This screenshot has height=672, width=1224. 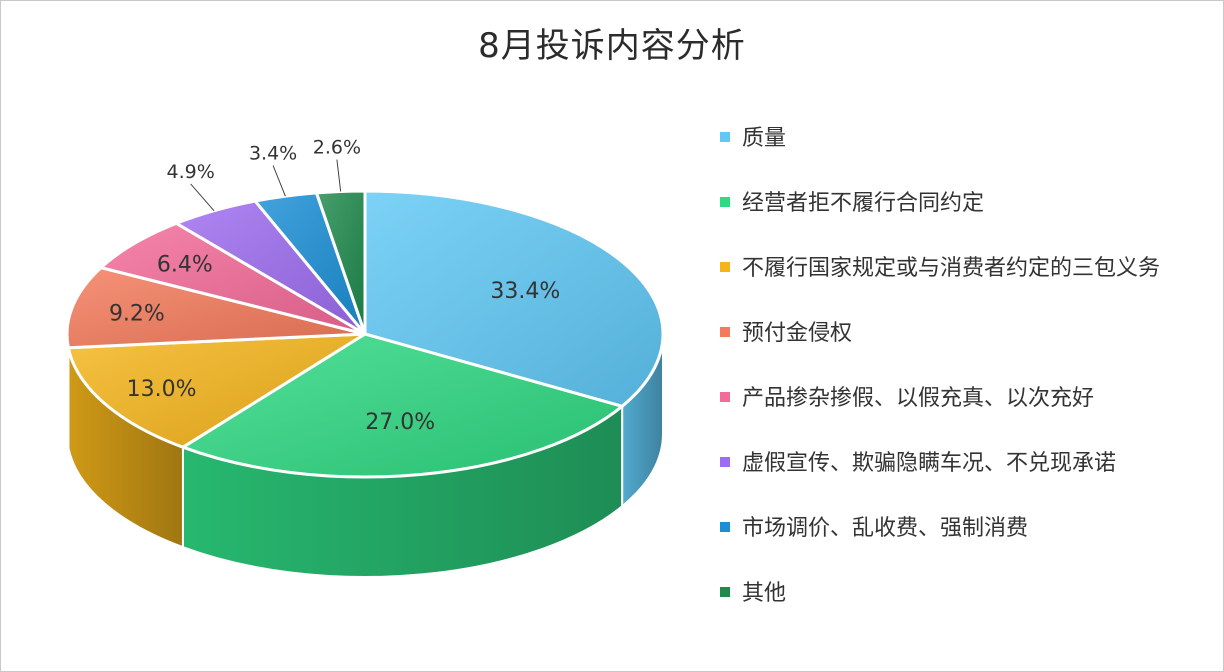 I want to click on legend-item: 不履行国家规定或与消费者约定的三包义务, so click(x=968, y=280).